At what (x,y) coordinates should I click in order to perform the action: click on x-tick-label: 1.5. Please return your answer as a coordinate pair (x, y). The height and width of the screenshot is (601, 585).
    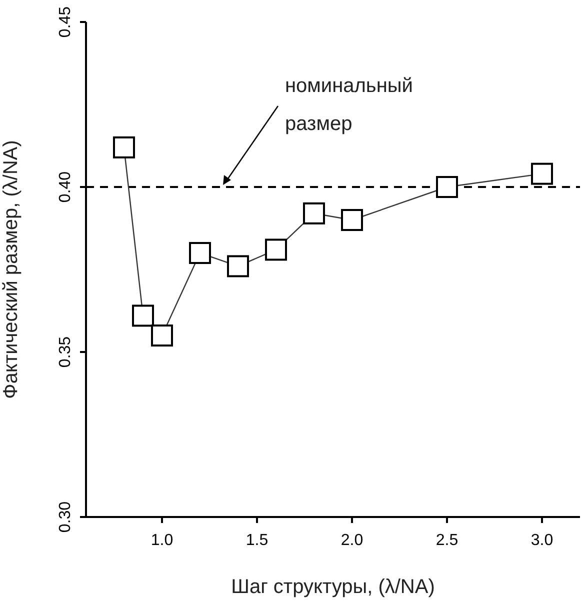
    Looking at the image, I should click on (257, 540).